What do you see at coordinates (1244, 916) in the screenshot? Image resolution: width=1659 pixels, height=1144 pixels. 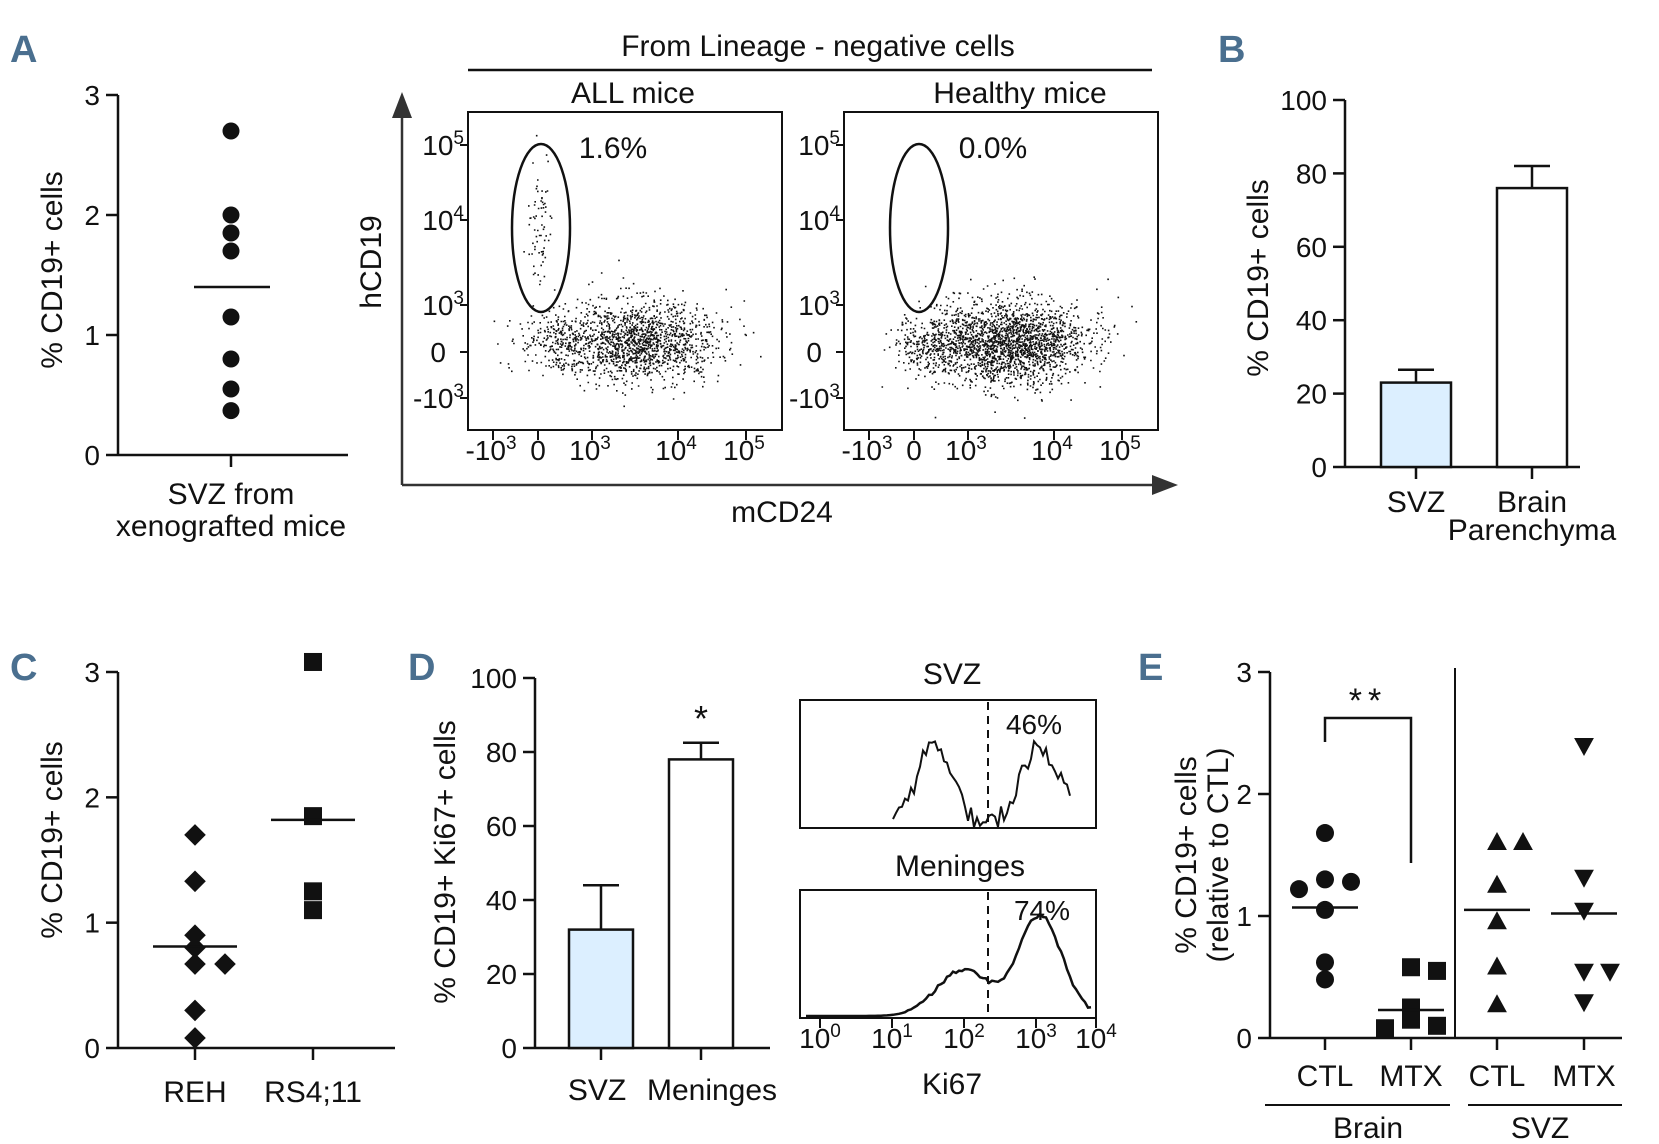 I see `panel-e-y-tick-label: 1` at bounding box center [1244, 916].